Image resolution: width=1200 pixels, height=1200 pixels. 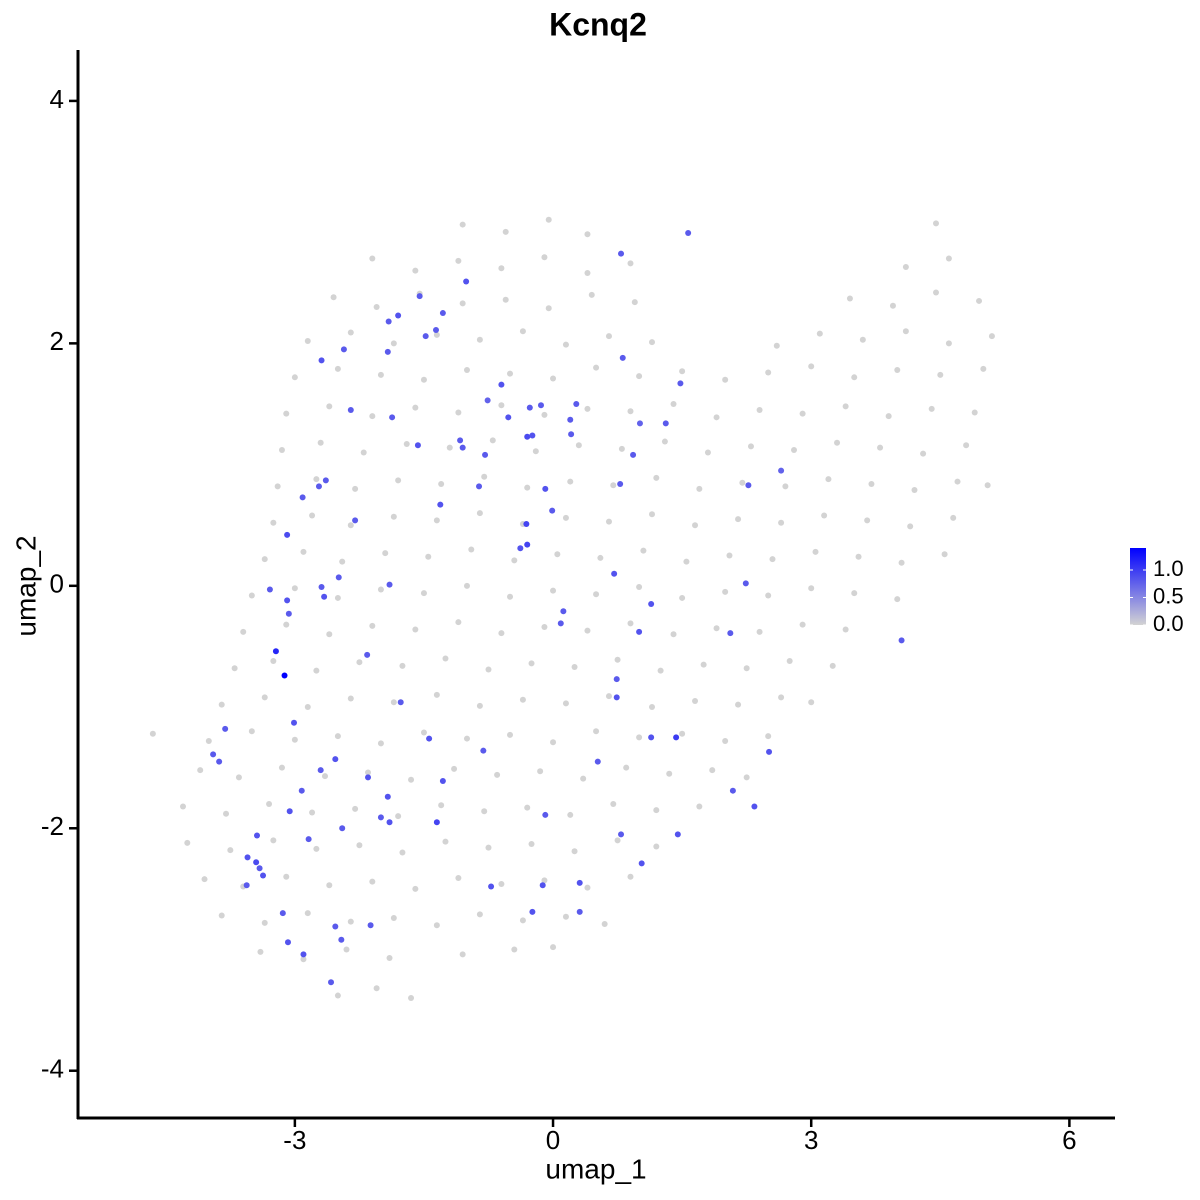 What do you see at coordinates (811, 1140) in the screenshot?
I see `x-tick-label: 3` at bounding box center [811, 1140].